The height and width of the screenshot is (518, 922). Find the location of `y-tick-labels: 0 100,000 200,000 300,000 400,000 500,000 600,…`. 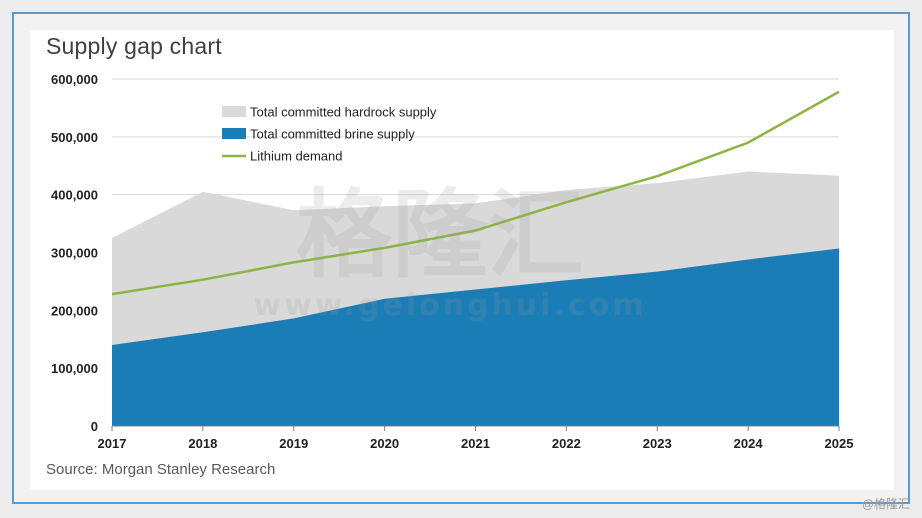

y-tick-labels: 0 100,000 200,000 300,000 400,000 500,000 600,… is located at coordinates (74, 253).